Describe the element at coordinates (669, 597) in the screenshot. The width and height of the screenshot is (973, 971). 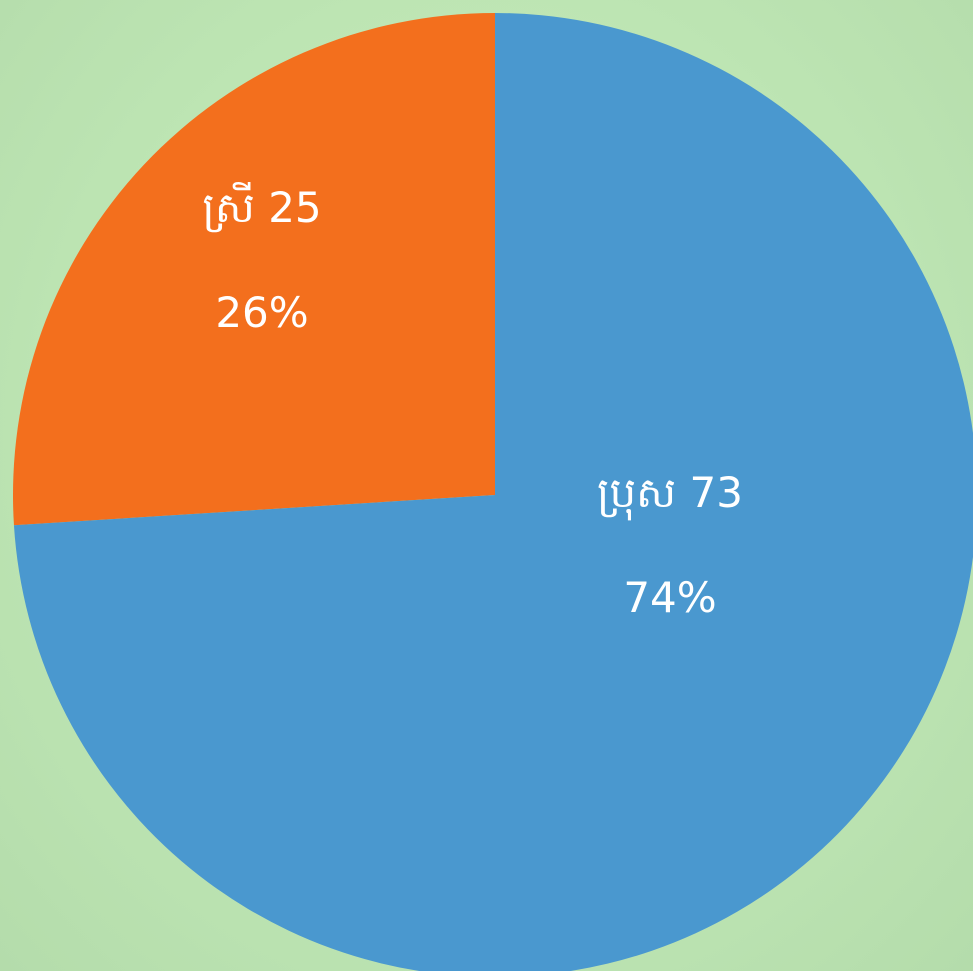
I see `slice-percent-male: 74%` at that location.